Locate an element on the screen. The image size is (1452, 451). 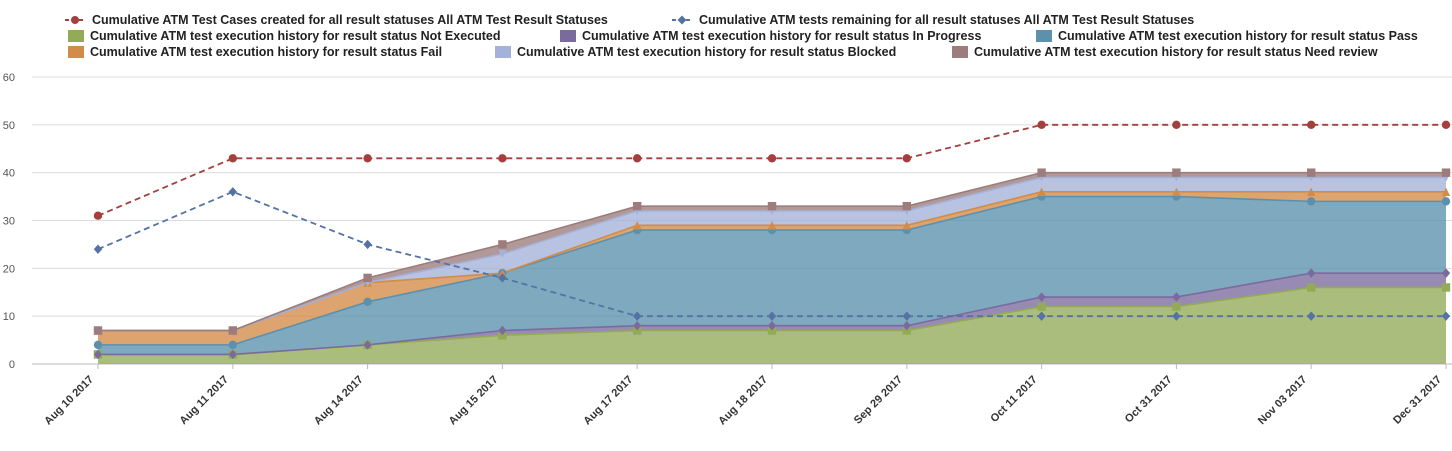
x-tick-label: Oct 31 2017 is located at coordinates (1149, 400).